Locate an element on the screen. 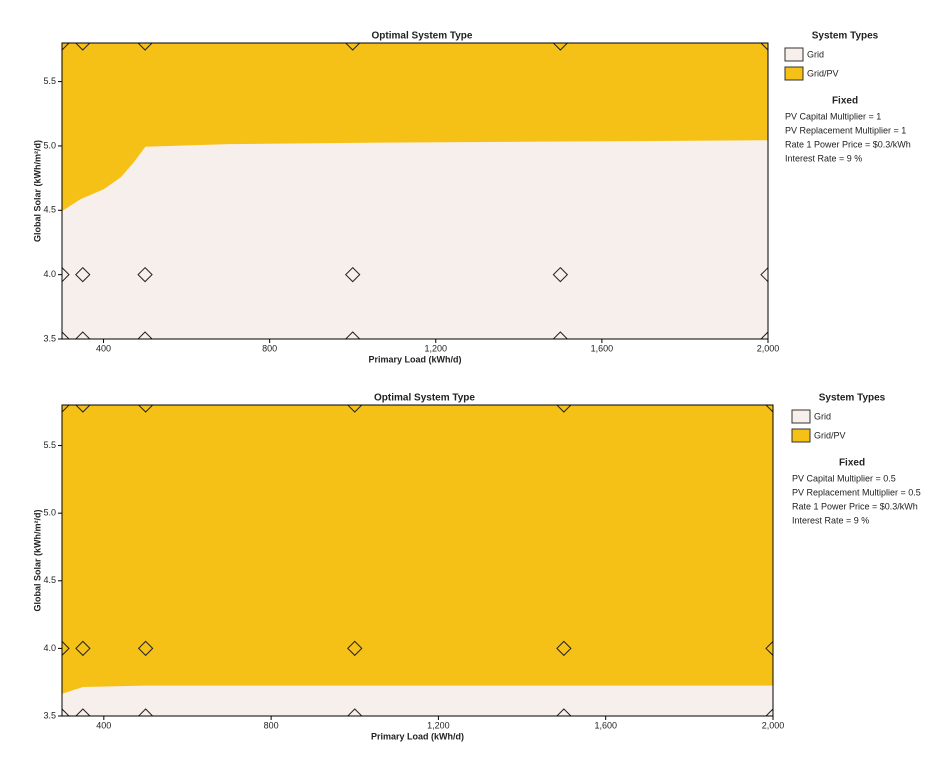 This screenshot has width=945, height=760. grid-region is located at coordinates (417, 700).